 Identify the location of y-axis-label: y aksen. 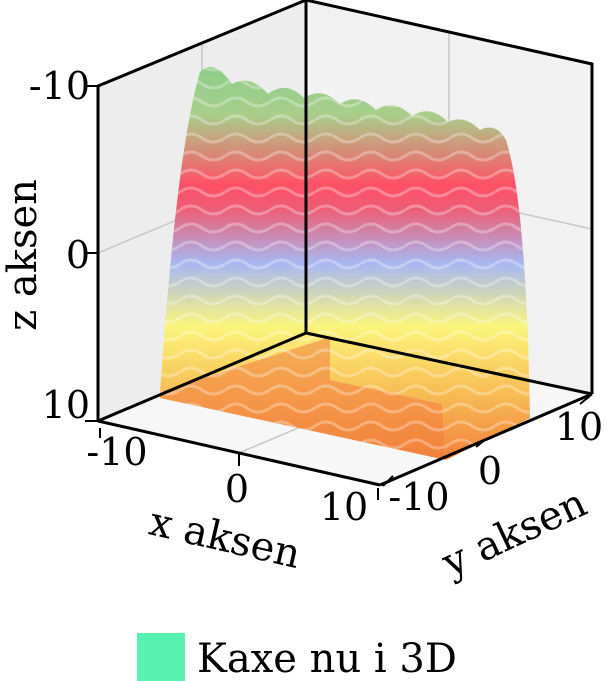
(513, 533).